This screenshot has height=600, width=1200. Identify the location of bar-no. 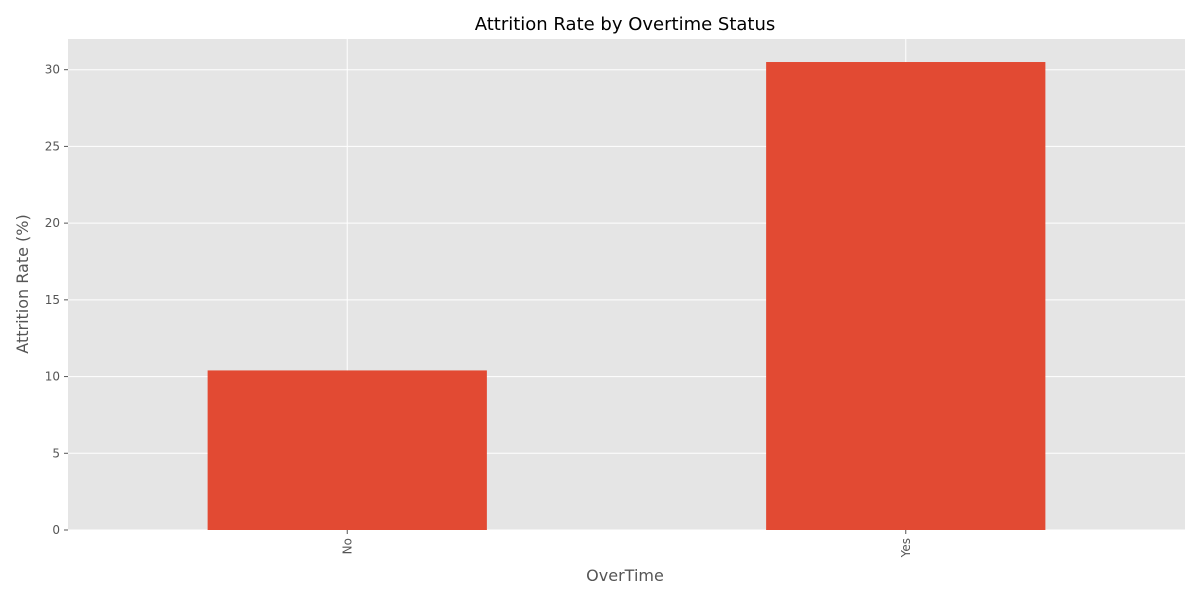
(347, 450).